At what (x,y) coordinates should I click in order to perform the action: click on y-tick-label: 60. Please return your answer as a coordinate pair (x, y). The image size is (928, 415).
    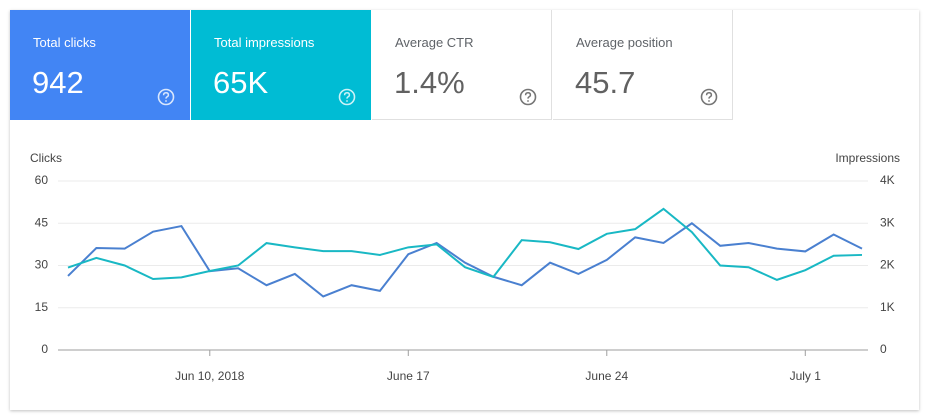
    Looking at the image, I should click on (42, 180).